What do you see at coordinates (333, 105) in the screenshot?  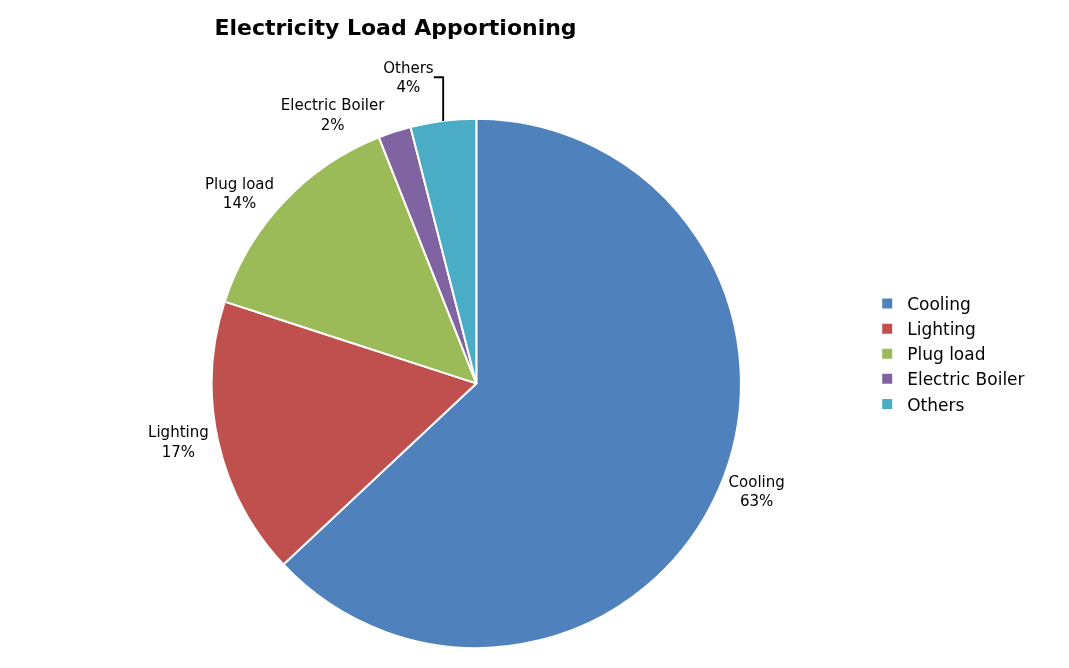 I see `slice-label: Electric Boiler` at bounding box center [333, 105].